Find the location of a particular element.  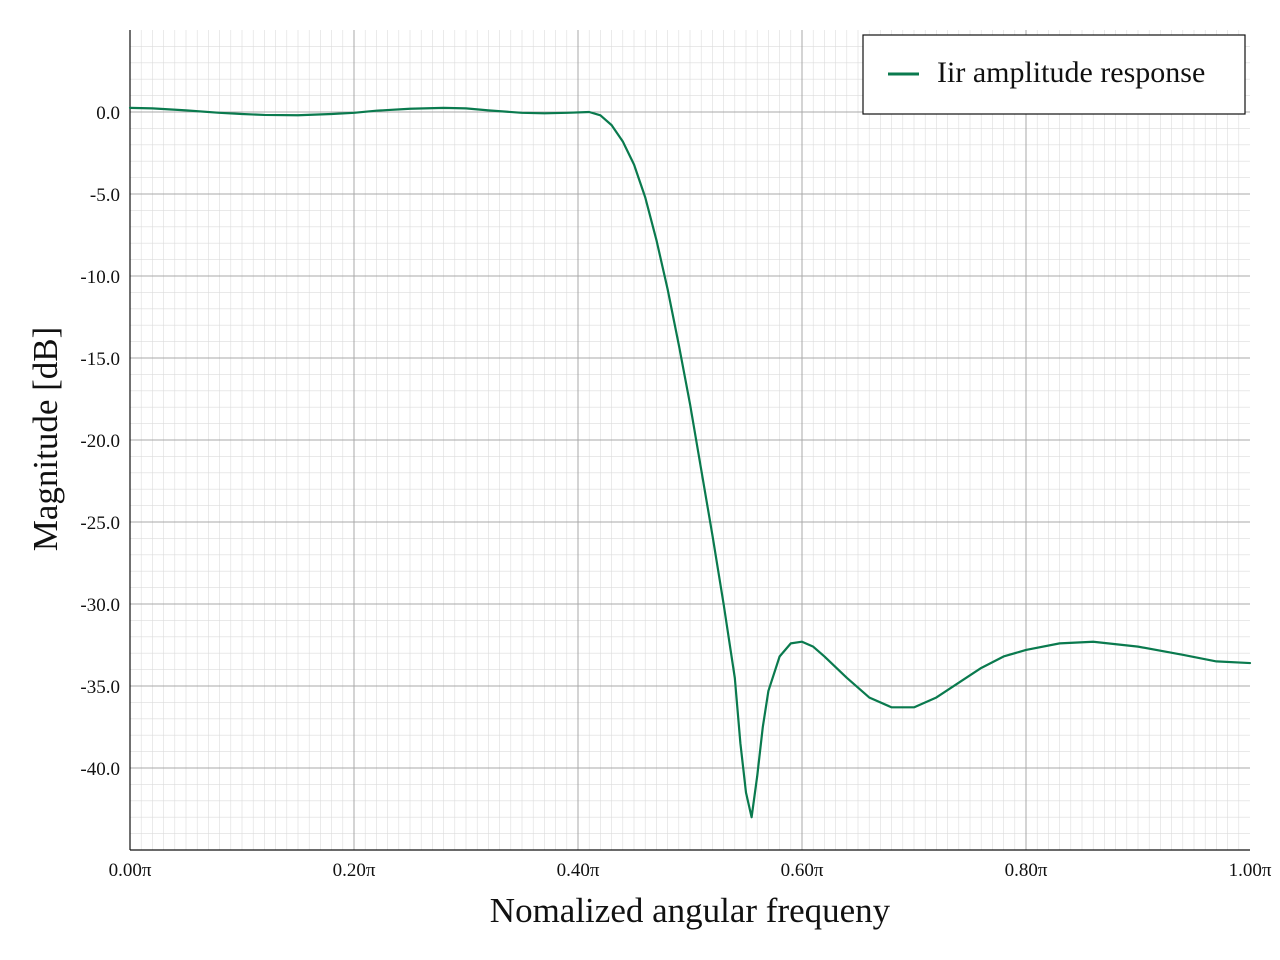

legend-label: Iir amplitude response is located at coordinates (1071, 72).